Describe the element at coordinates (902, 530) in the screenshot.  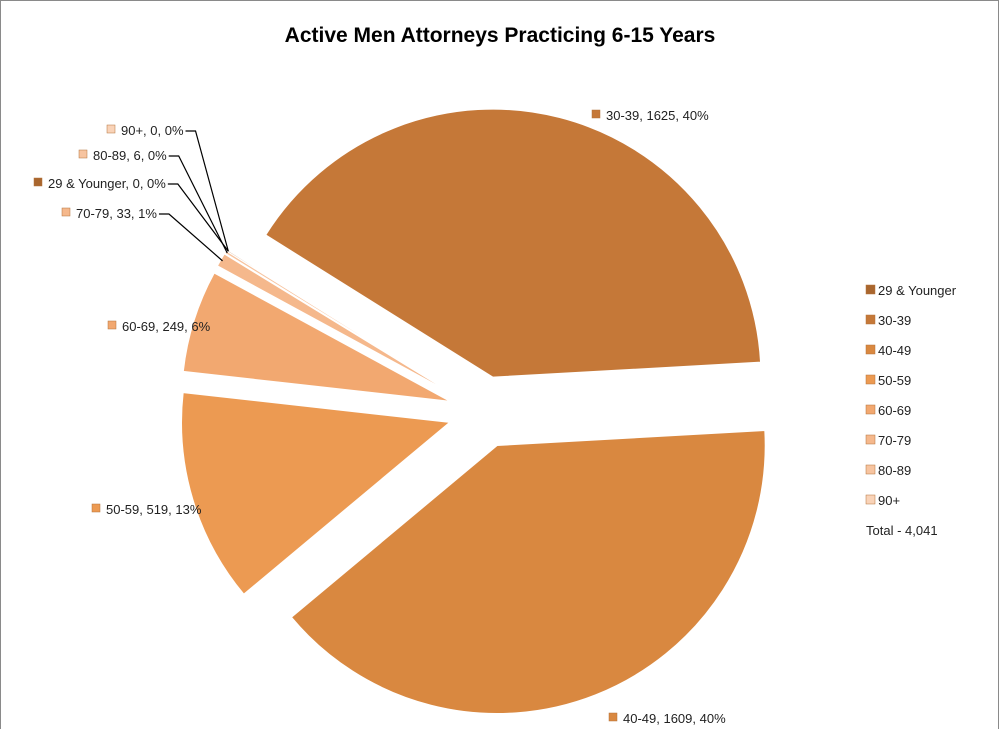
I see `legend-total: Total - 4,041` at that location.